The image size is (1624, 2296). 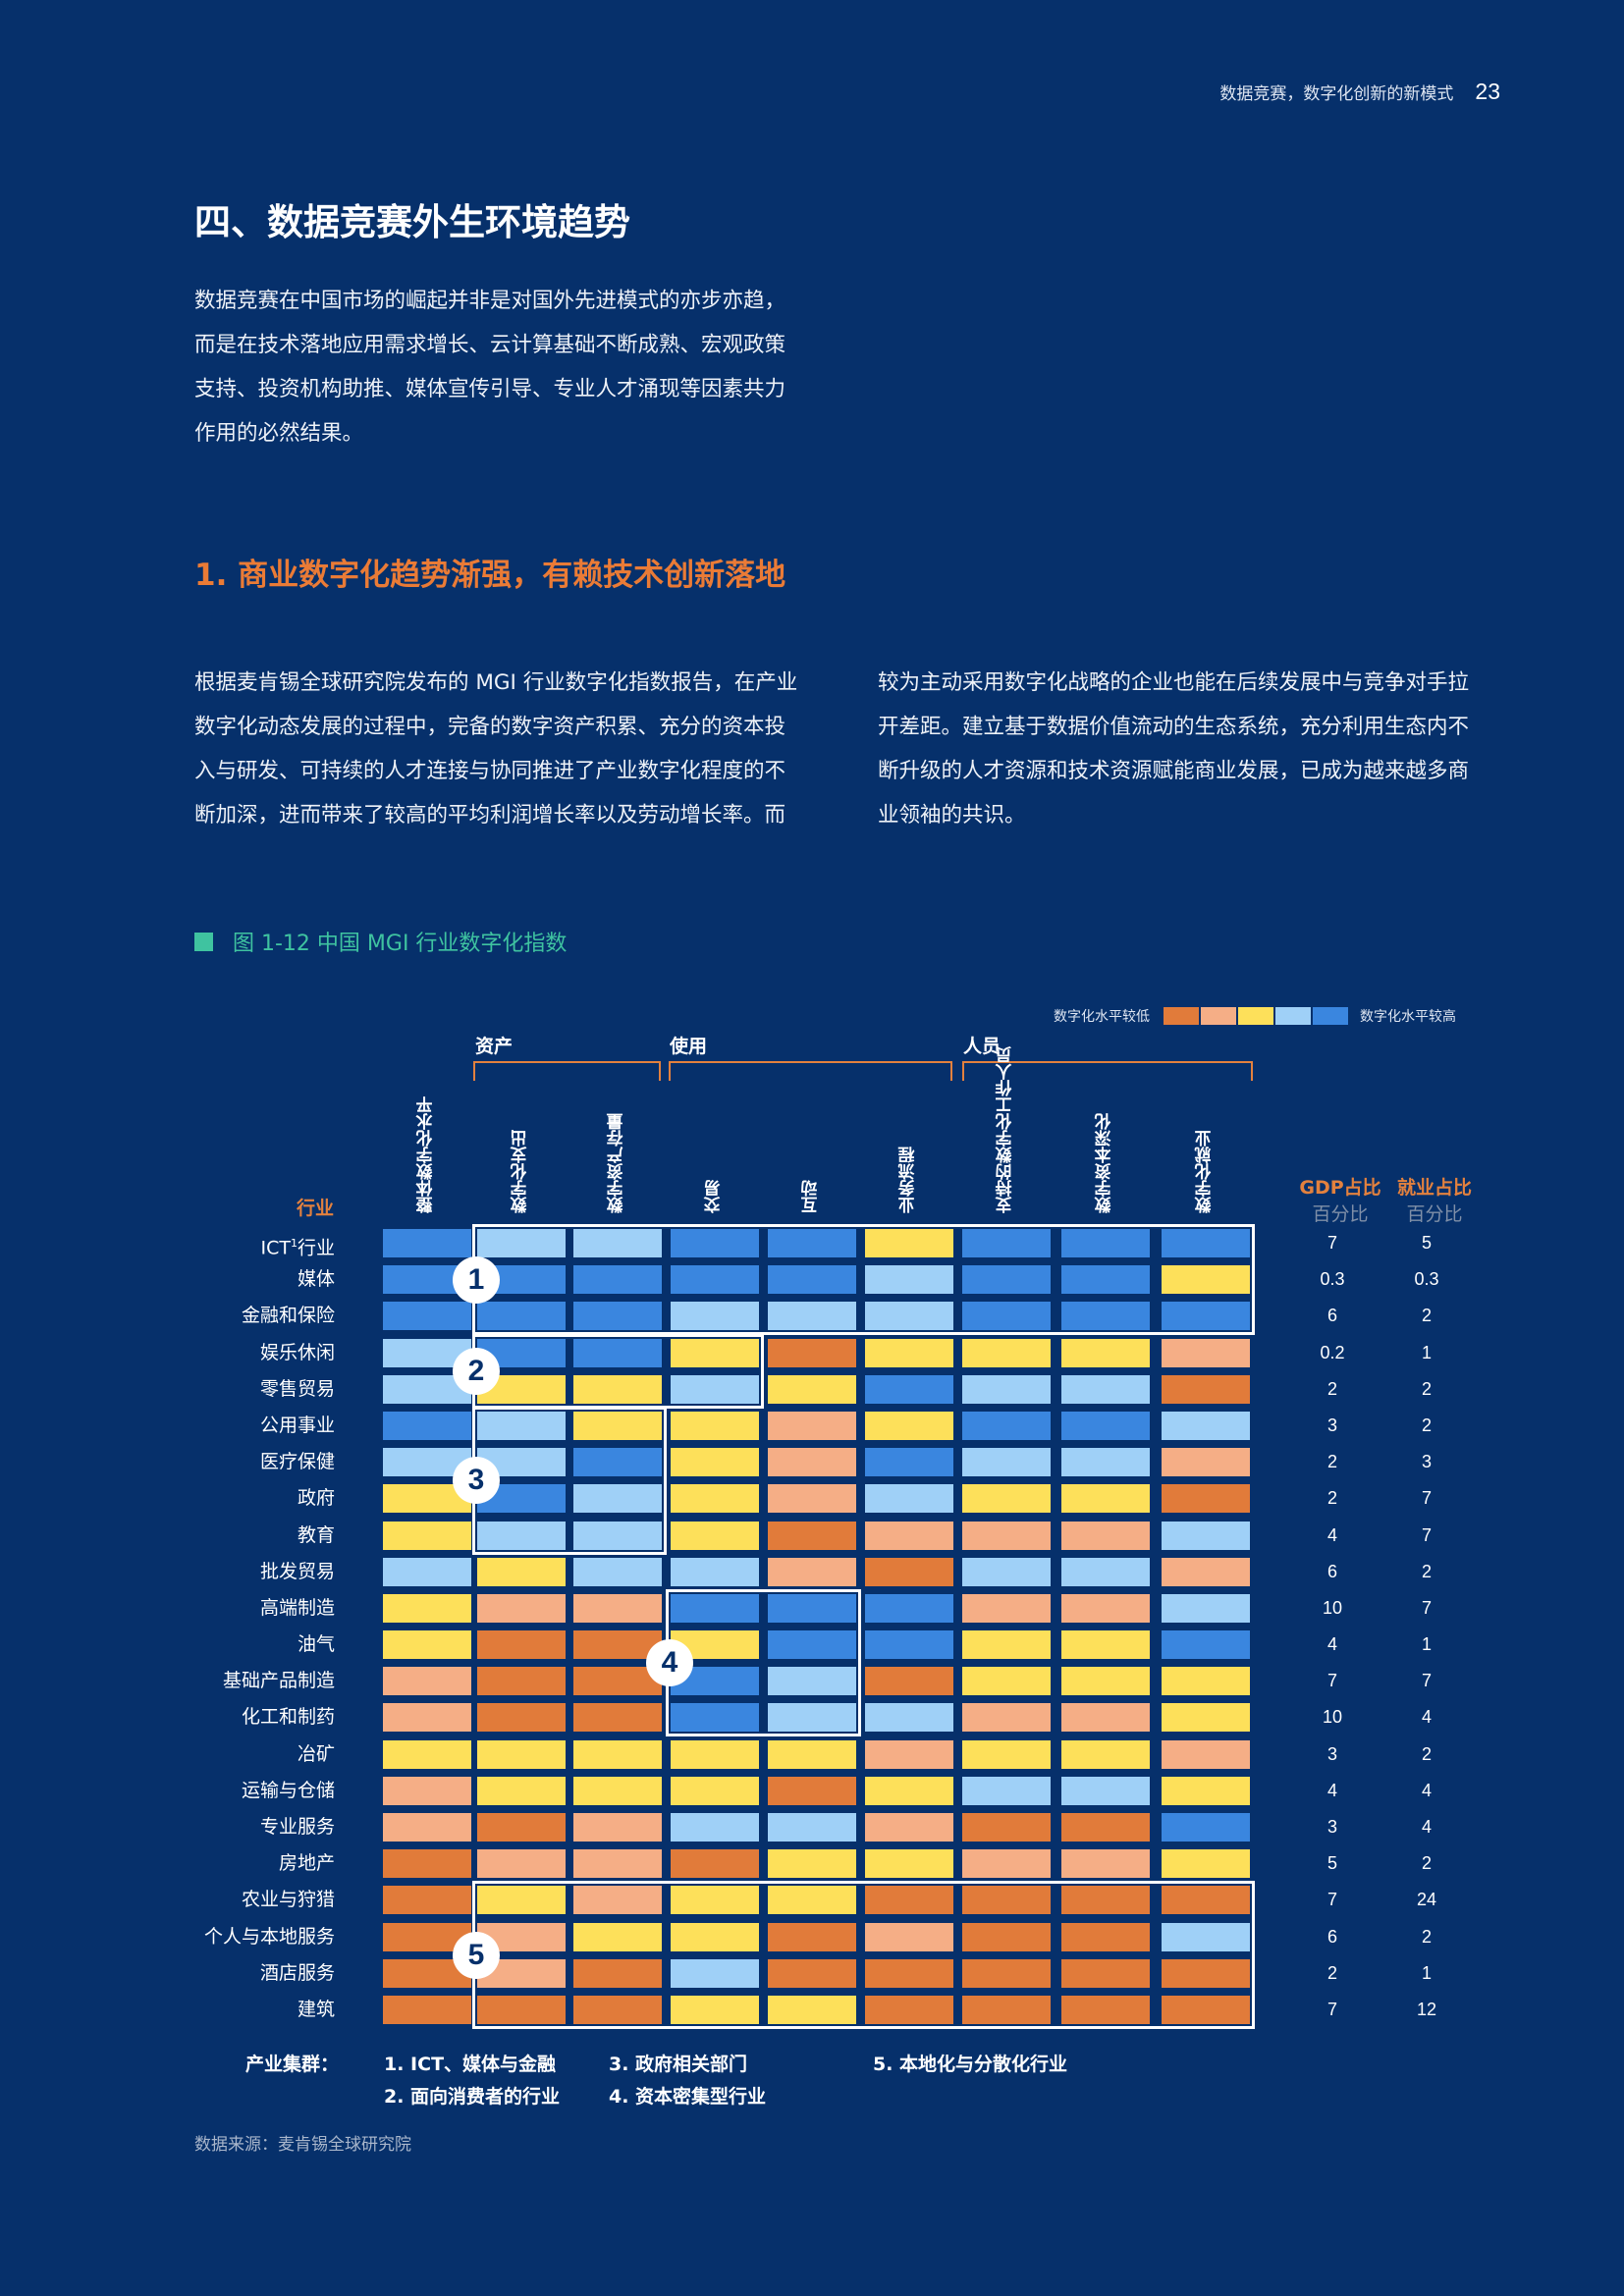 I want to click on cluster-number: 2, so click(x=476, y=1371).